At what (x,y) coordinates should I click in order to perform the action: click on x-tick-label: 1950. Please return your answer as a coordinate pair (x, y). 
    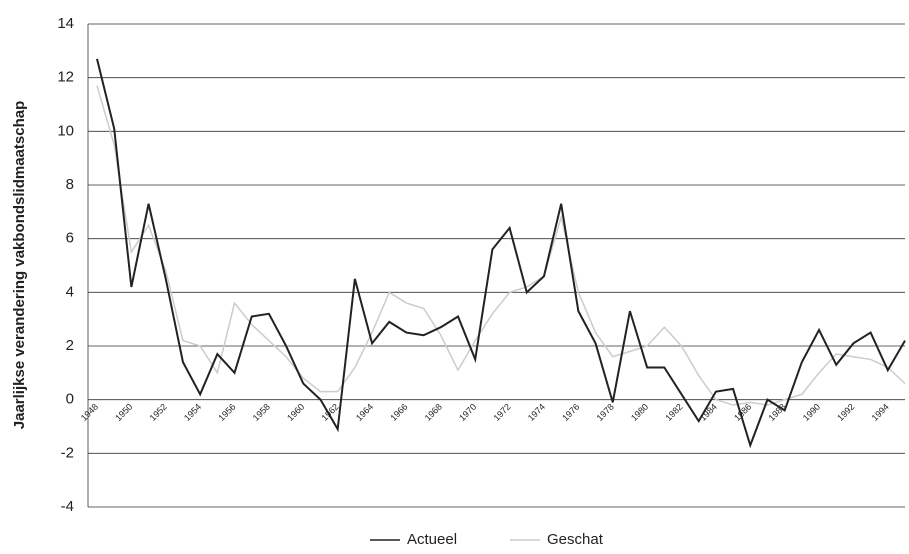
    Looking at the image, I should click on (123, 412).